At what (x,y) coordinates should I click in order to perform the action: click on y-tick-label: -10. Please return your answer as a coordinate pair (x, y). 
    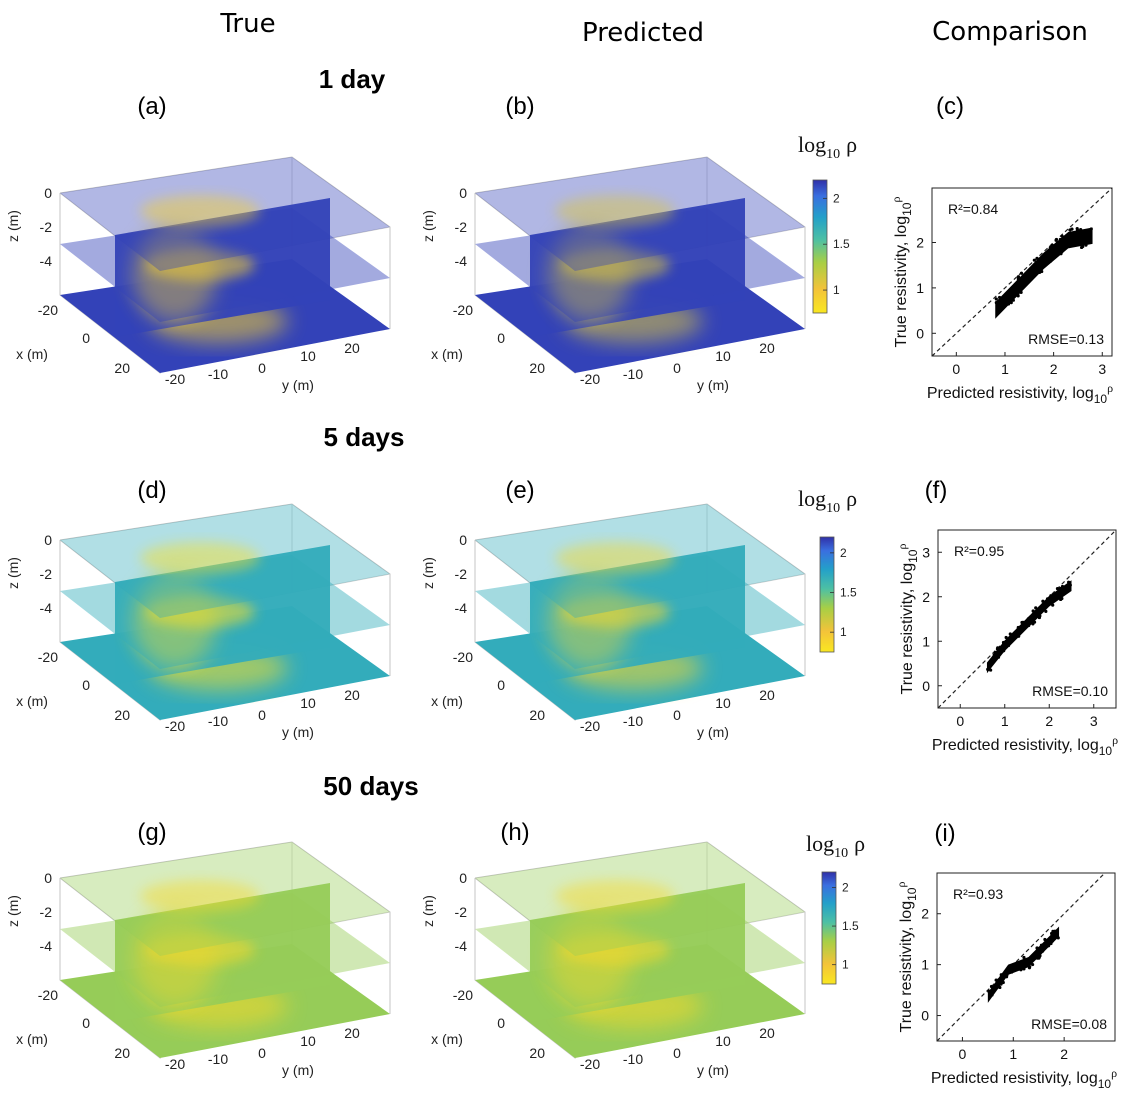
    Looking at the image, I should click on (218, 374).